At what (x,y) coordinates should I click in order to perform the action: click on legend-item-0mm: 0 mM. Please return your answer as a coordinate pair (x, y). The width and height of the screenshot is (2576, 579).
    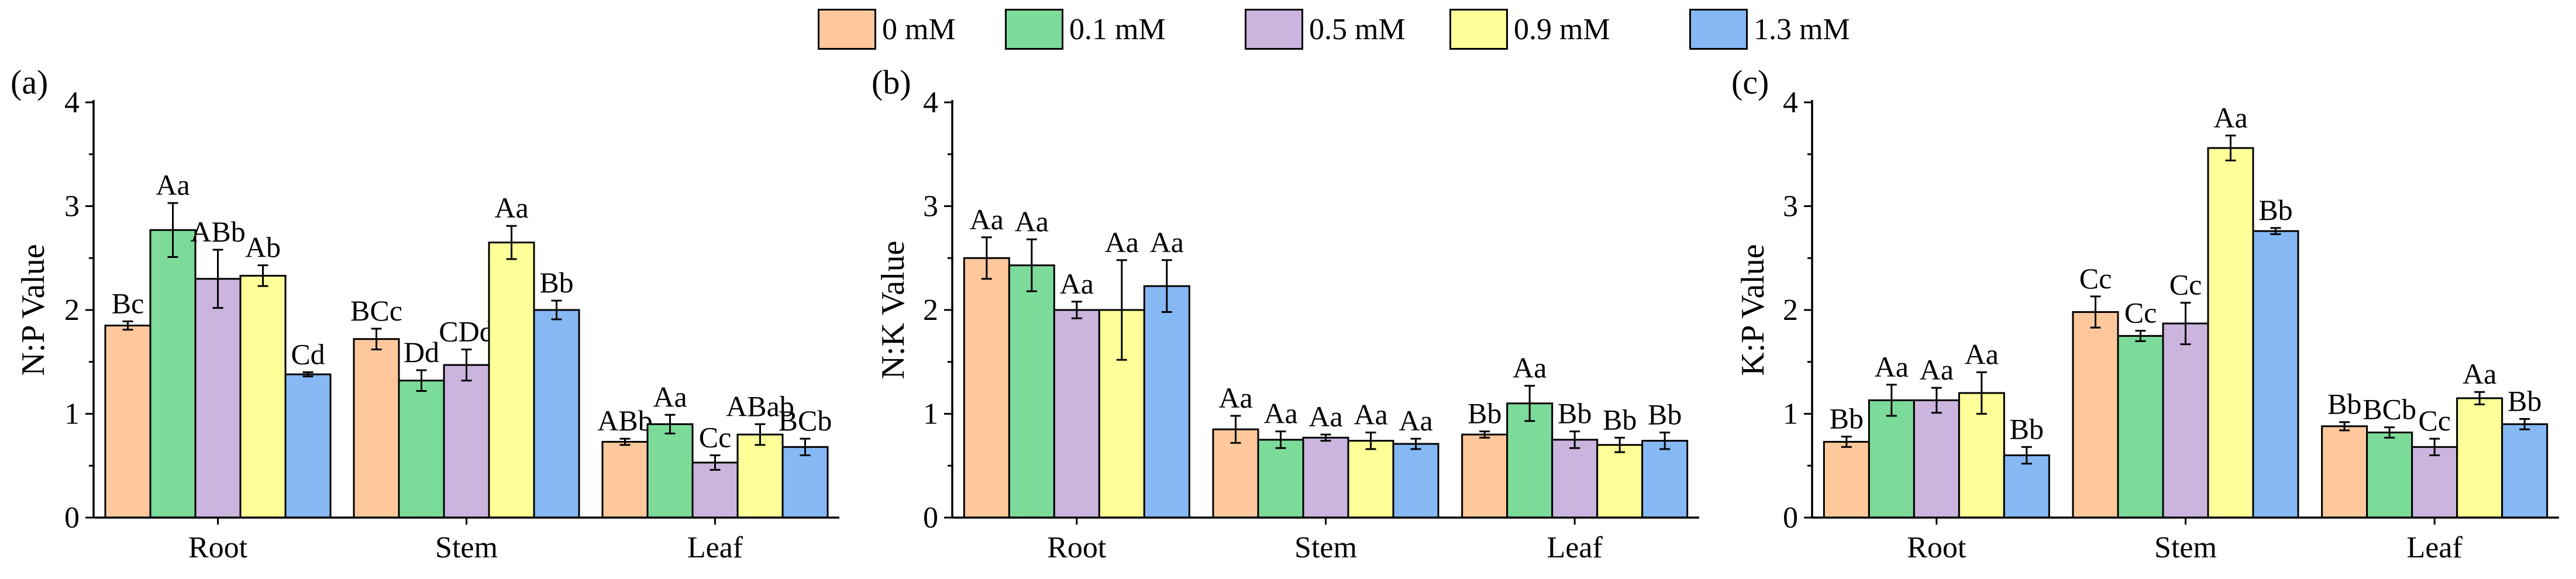
    Looking at the image, I should click on (887, 30).